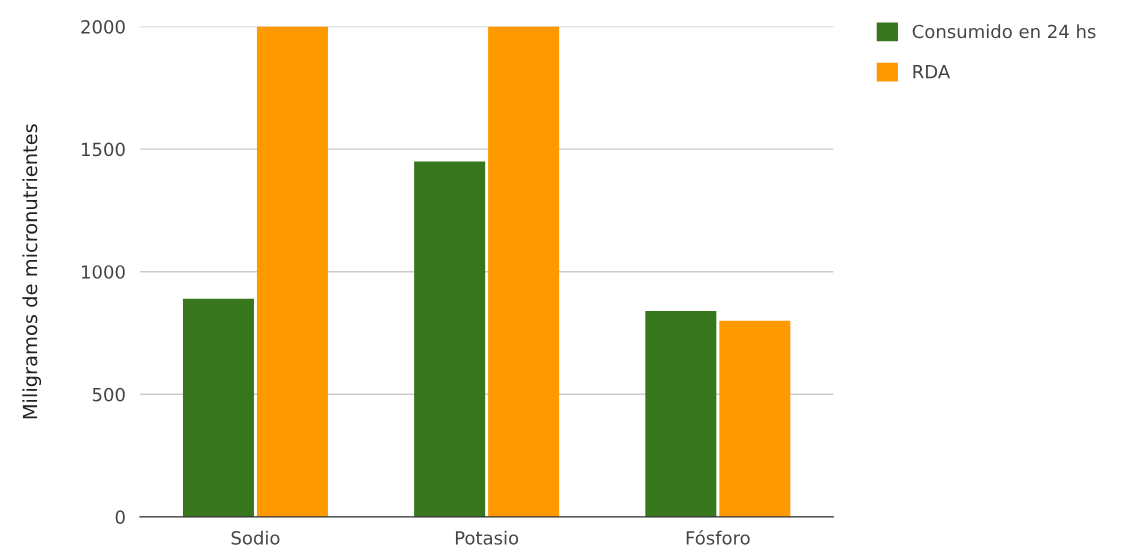 The height and width of the screenshot is (554, 1137). I want to click on y-tick-label: 2000, so click(103, 27).